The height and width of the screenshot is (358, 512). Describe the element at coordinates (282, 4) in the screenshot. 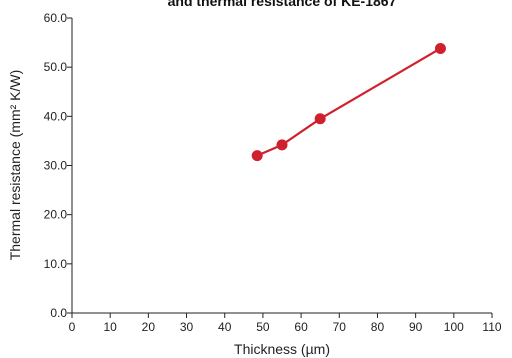

I see `chart-title: and thermal resistance of KE-1867` at that location.